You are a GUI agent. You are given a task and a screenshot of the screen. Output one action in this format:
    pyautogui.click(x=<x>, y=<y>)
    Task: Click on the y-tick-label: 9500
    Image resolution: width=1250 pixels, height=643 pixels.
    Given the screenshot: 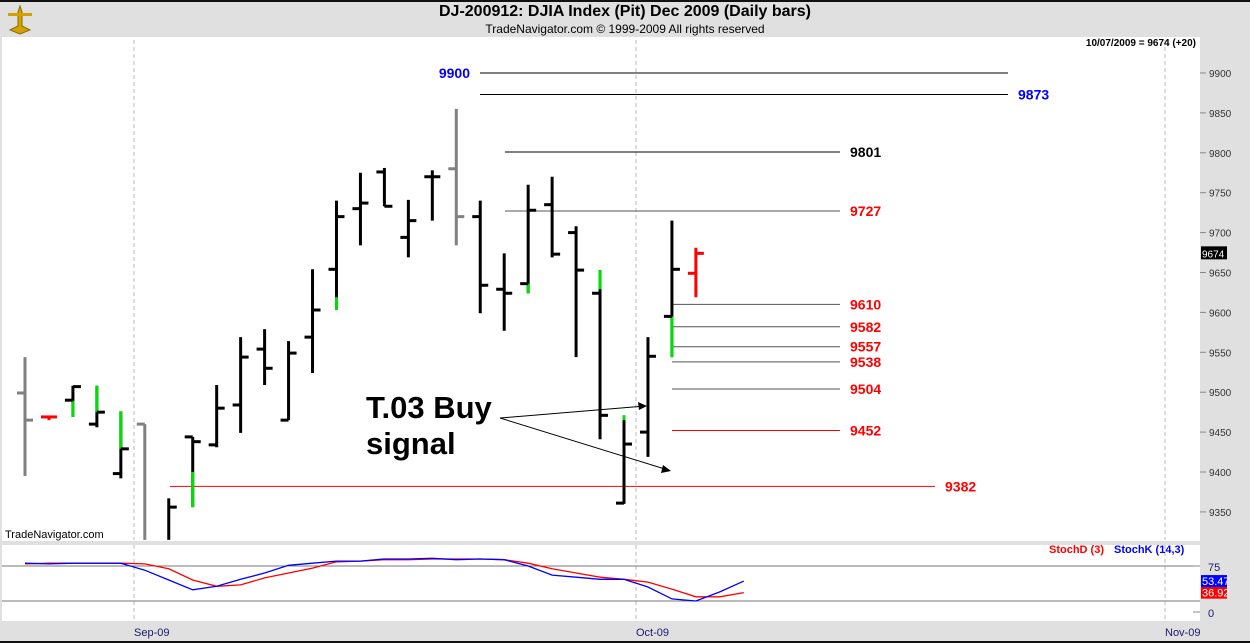 What is the action you would take?
    pyautogui.click(x=1220, y=393)
    